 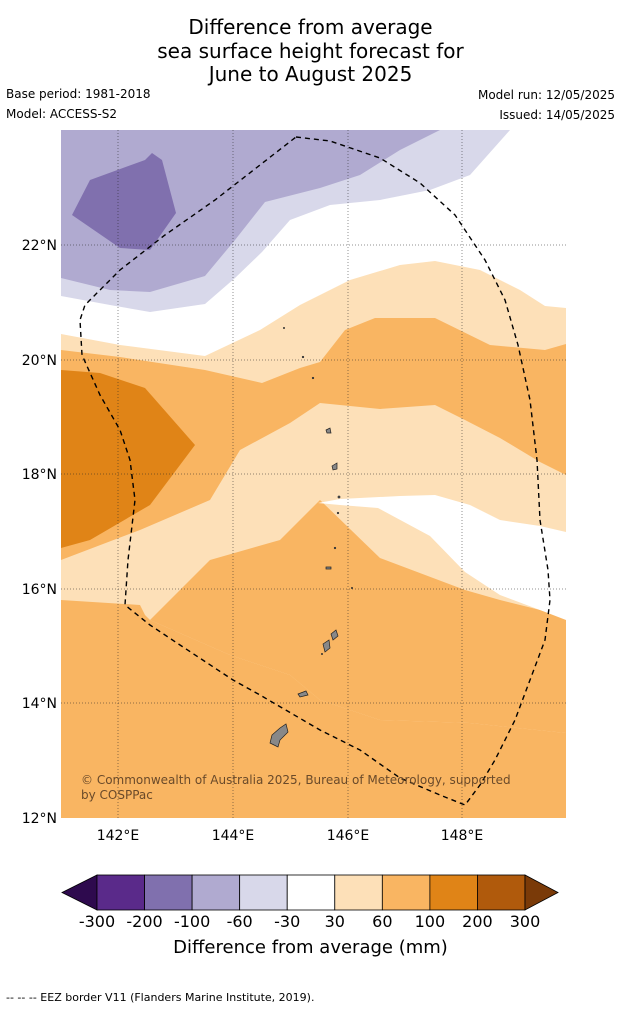 What do you see at coordinates (546, 95) in the screenshot?
I see `model-run: Model run: 12/05/2025` at bounding box center [546, 95].